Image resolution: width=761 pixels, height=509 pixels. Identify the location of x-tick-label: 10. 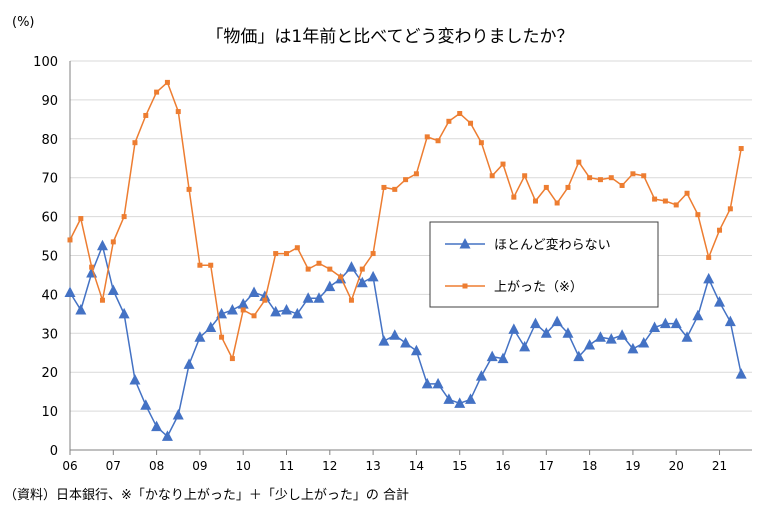
(243, 466).